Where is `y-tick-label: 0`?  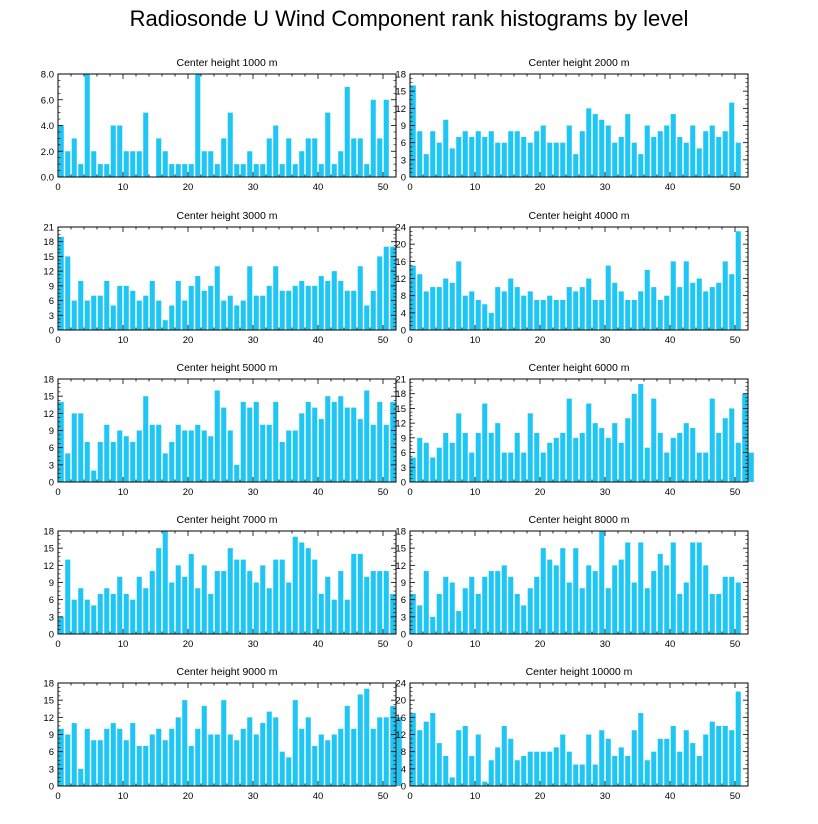
y-tick-label: 0 is located at coordinates (403, 787).